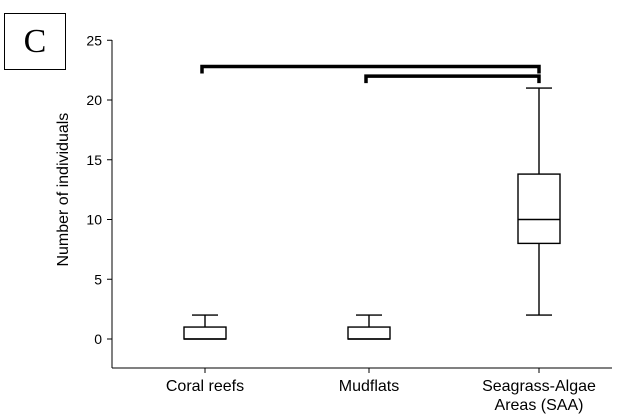 The image size is (637, 415). I want to click on significance-brackets, so click(370, 74).